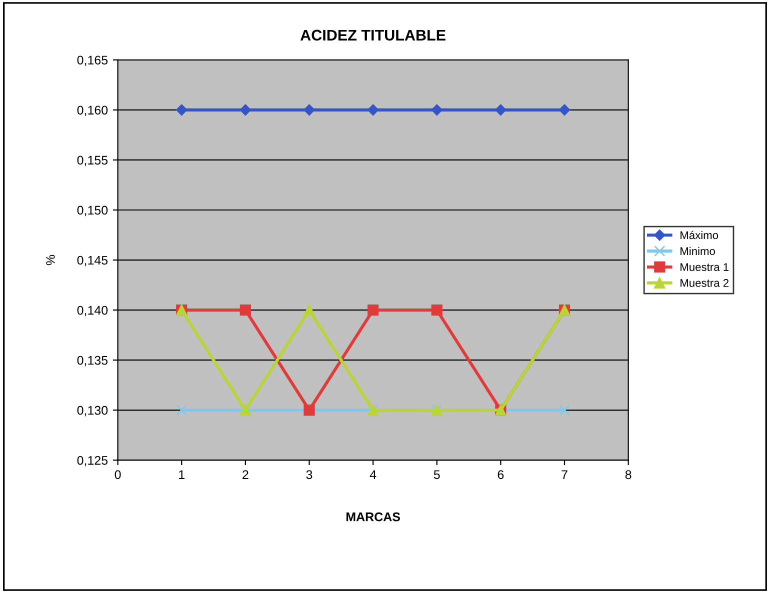 The width and height of the screenshot is (770, 593). I want to click on chart-title: ACIDEZ TITULABLE, so click(373, 35).